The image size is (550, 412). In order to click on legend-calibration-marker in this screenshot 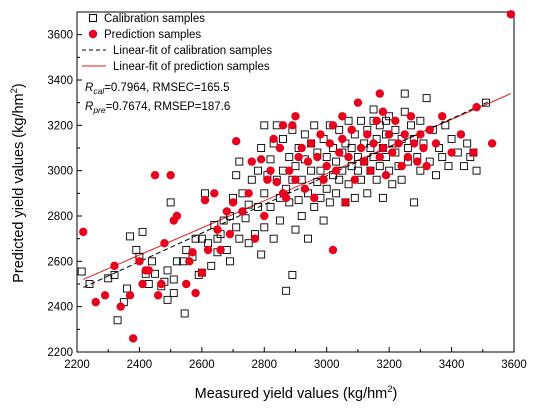, I will do `click(93, 18)`.